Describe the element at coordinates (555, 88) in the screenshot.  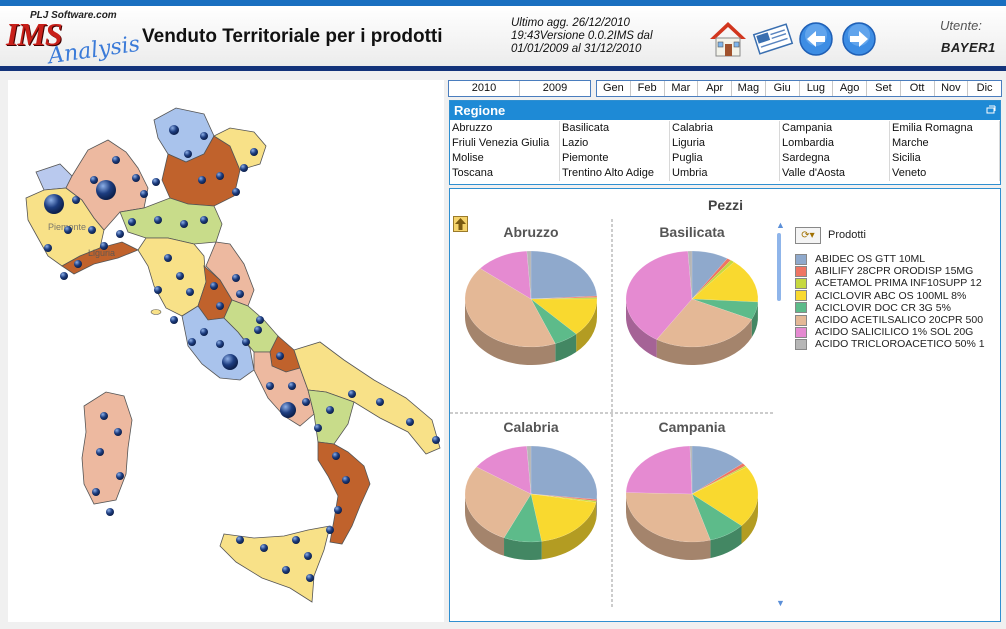
I see `year-2009: 2009` at that location.